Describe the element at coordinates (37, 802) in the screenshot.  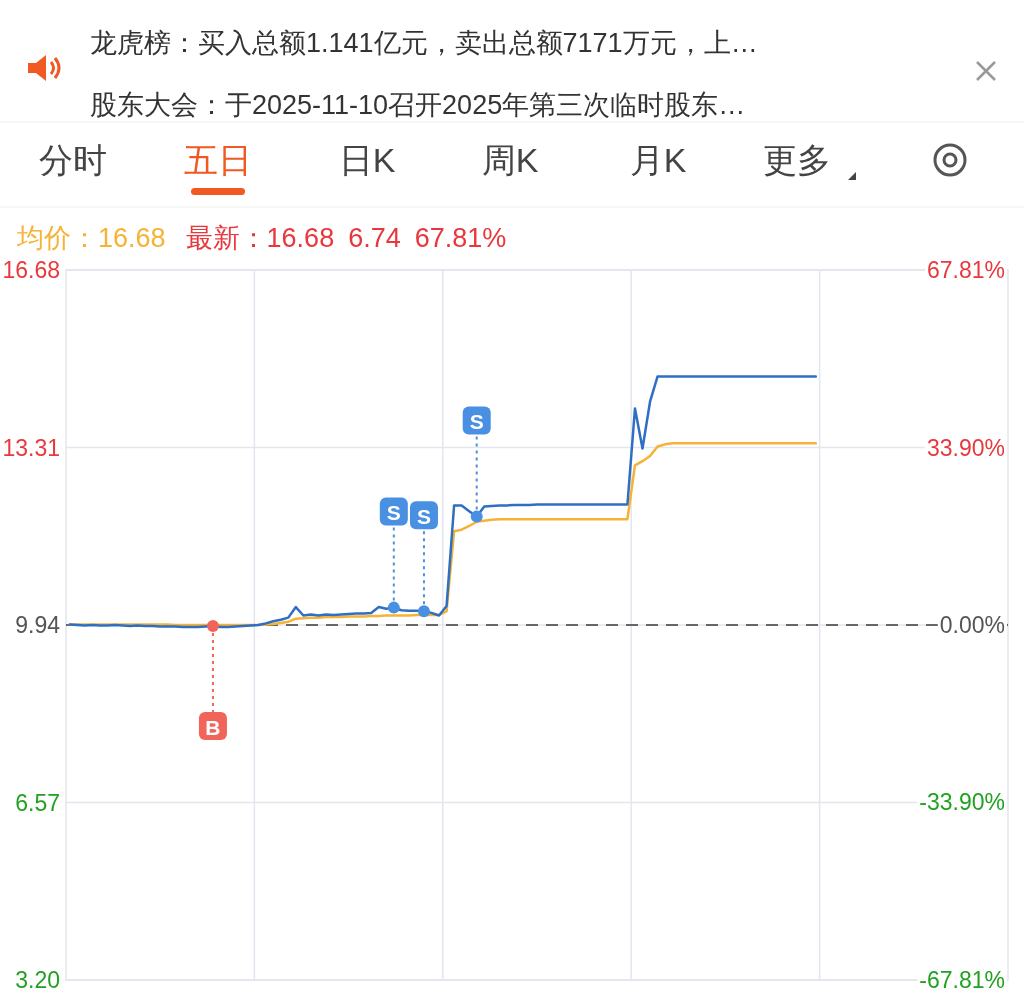
I see `y-tick-label: 6.57` at that location.